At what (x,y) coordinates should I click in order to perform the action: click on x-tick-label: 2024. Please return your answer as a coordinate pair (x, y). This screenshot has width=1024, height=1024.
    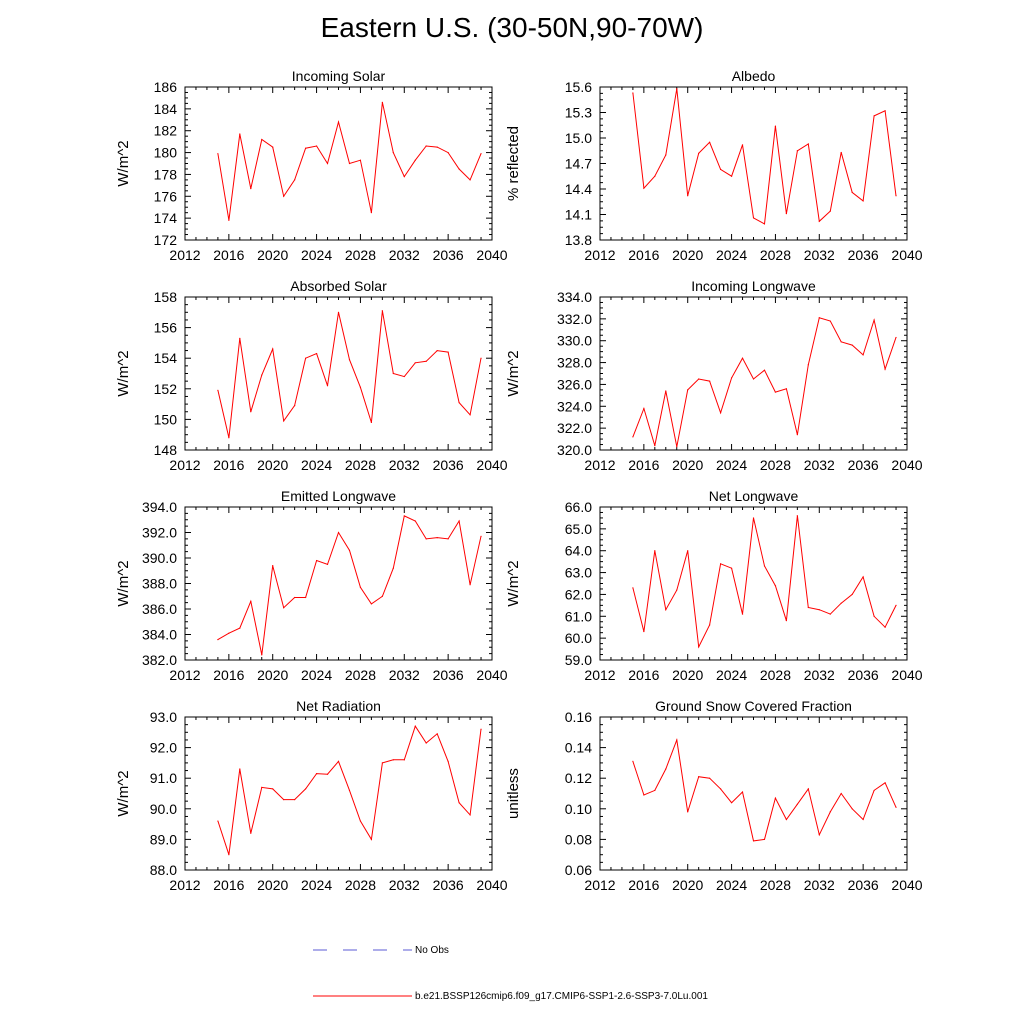
    Looking at the image, I should click on (316, 255).